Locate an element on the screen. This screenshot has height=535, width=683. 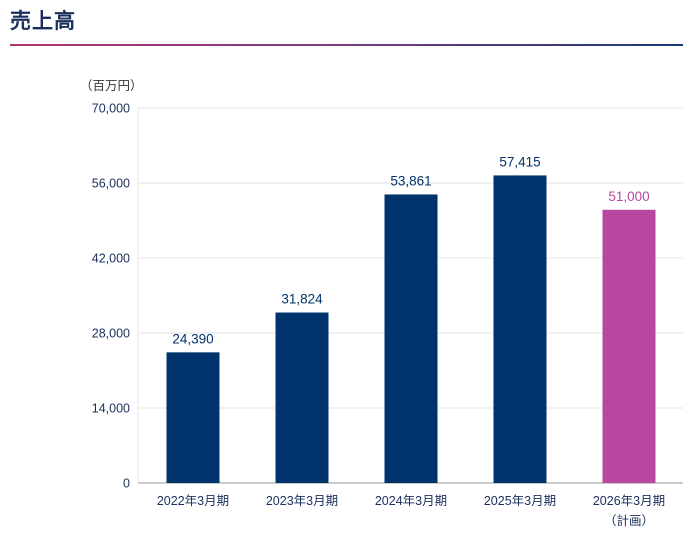
x-tick-label: 2025年3月期 is located at coordinates (520, 501).